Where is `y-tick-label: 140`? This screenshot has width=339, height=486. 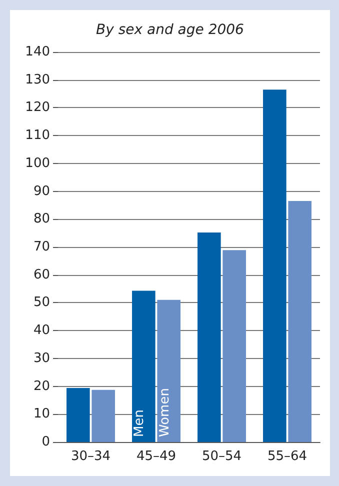
y-tick-label: 140 is located at coordinates (37, 52).